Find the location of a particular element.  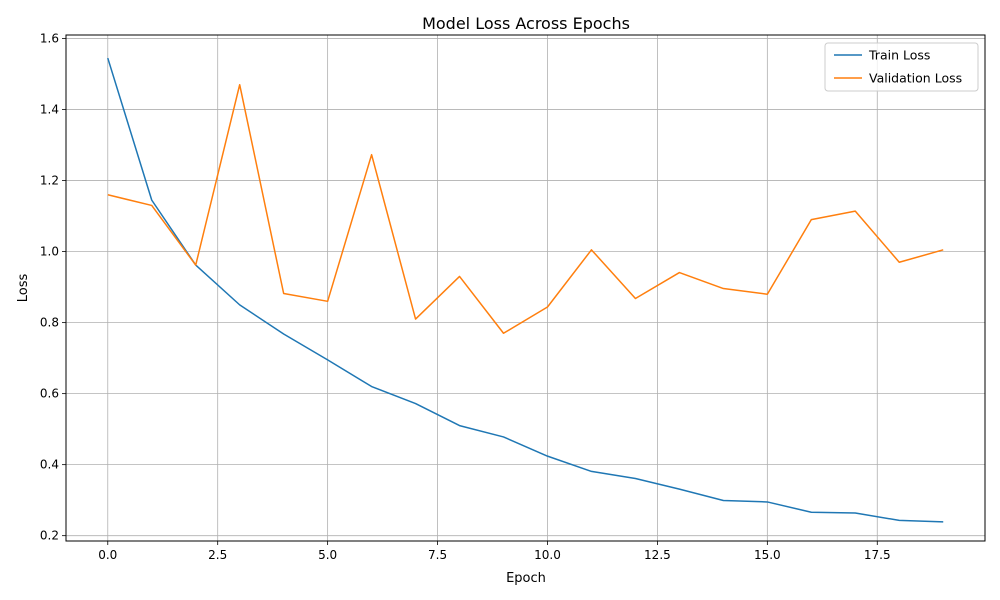

y-tick-label: 0.2 is located at coordinates (49, 536).